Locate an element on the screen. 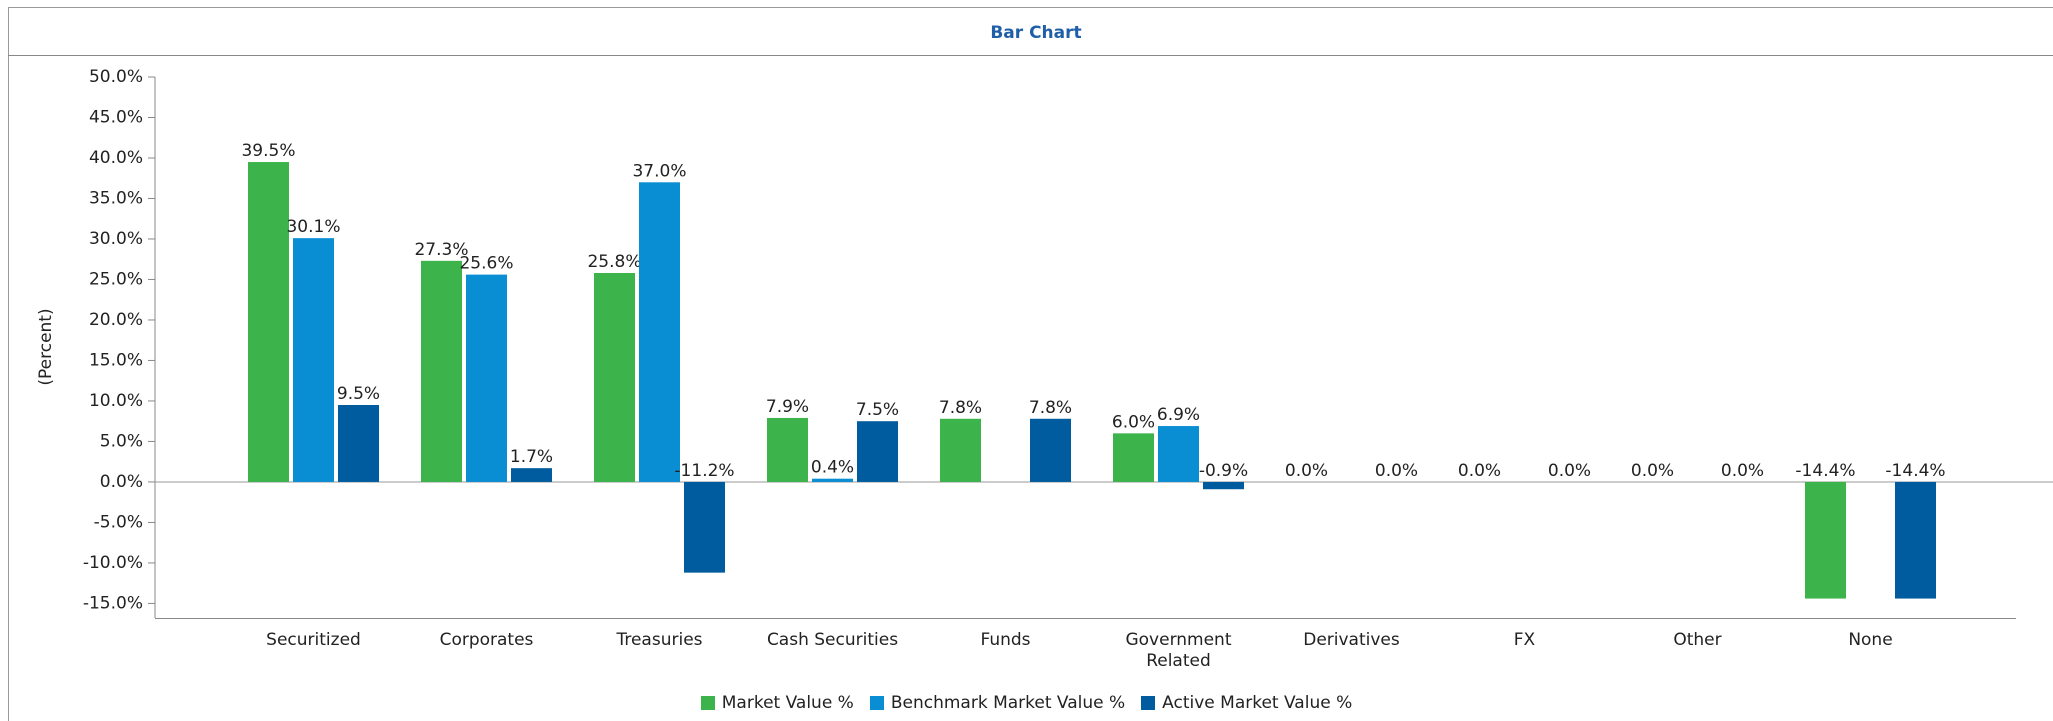 The height and width of the screenshot is (721, 2053). y-tick-label: -10.0% is located at coordinates (113, 563).